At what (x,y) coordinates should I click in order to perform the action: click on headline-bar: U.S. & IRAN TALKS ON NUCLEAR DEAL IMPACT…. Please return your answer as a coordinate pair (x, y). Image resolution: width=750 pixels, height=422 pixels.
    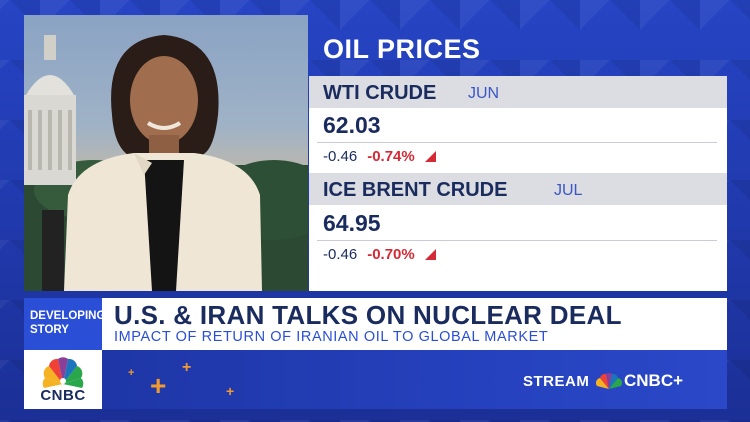
    Looking at the image, I should click on (414, 324).